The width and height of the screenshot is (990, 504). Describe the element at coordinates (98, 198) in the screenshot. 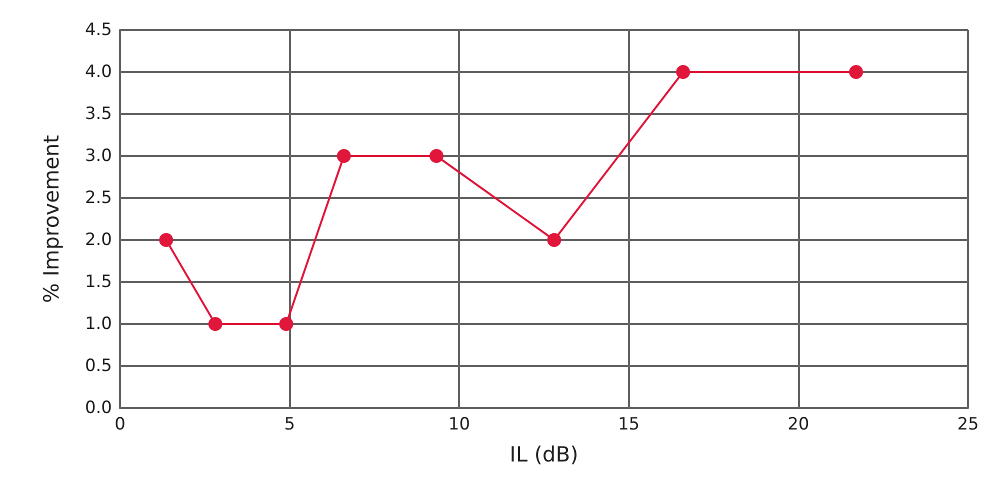

I see `y-tick-label: 2.5` at that location.